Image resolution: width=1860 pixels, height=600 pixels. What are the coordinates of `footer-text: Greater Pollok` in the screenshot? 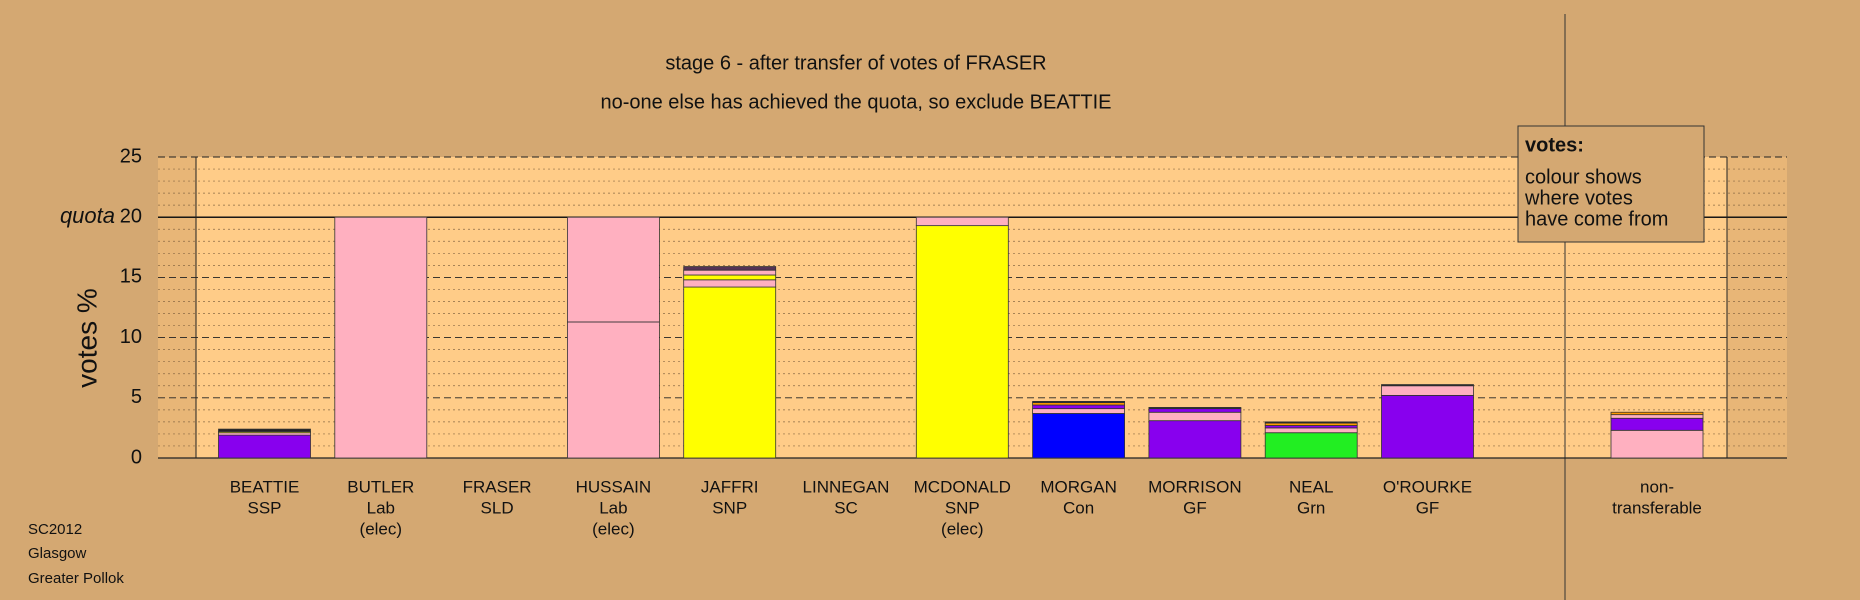 It's located at (76, 578).